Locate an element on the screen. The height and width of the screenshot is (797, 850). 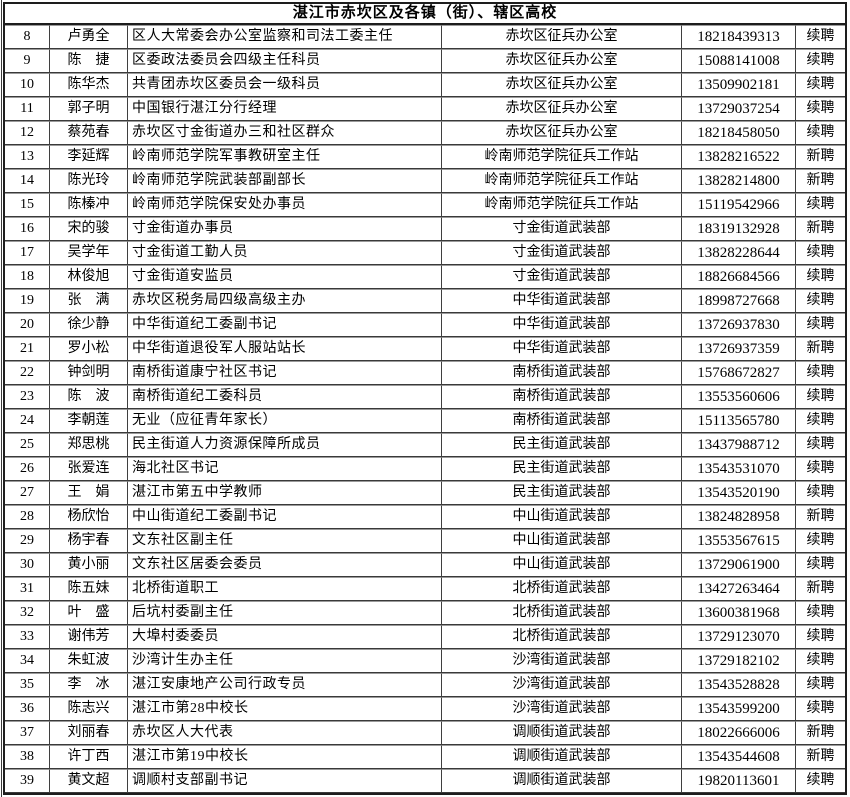
phone-number-cell: 19820113601 is located at coordinates (738, 781).